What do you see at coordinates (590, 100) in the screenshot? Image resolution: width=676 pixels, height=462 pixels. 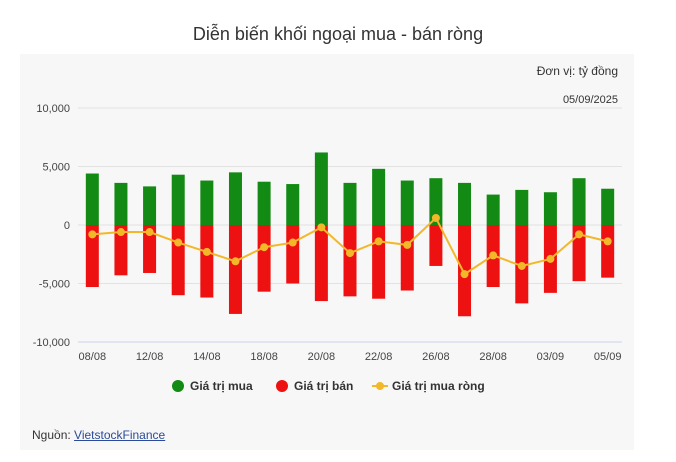 I see `date-label: 05/09/2025` at bounding box center [590, 100].